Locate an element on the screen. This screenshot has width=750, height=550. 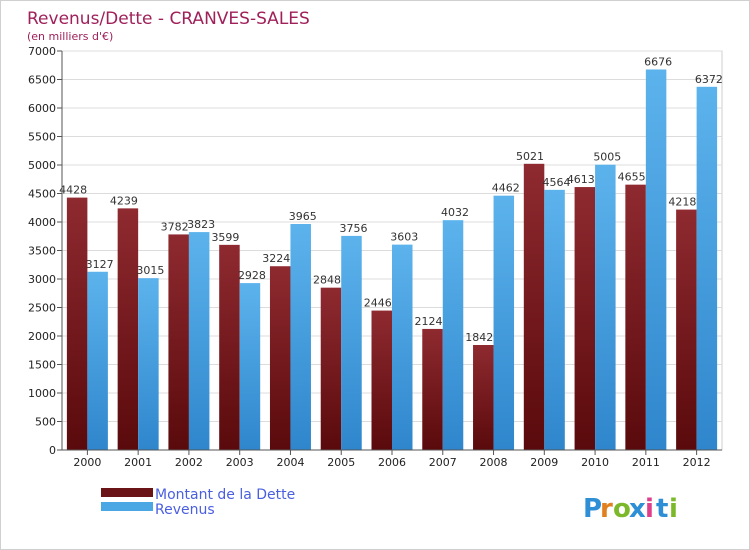
data-label-revenus: 4462 is located at coordinates (506, 188).